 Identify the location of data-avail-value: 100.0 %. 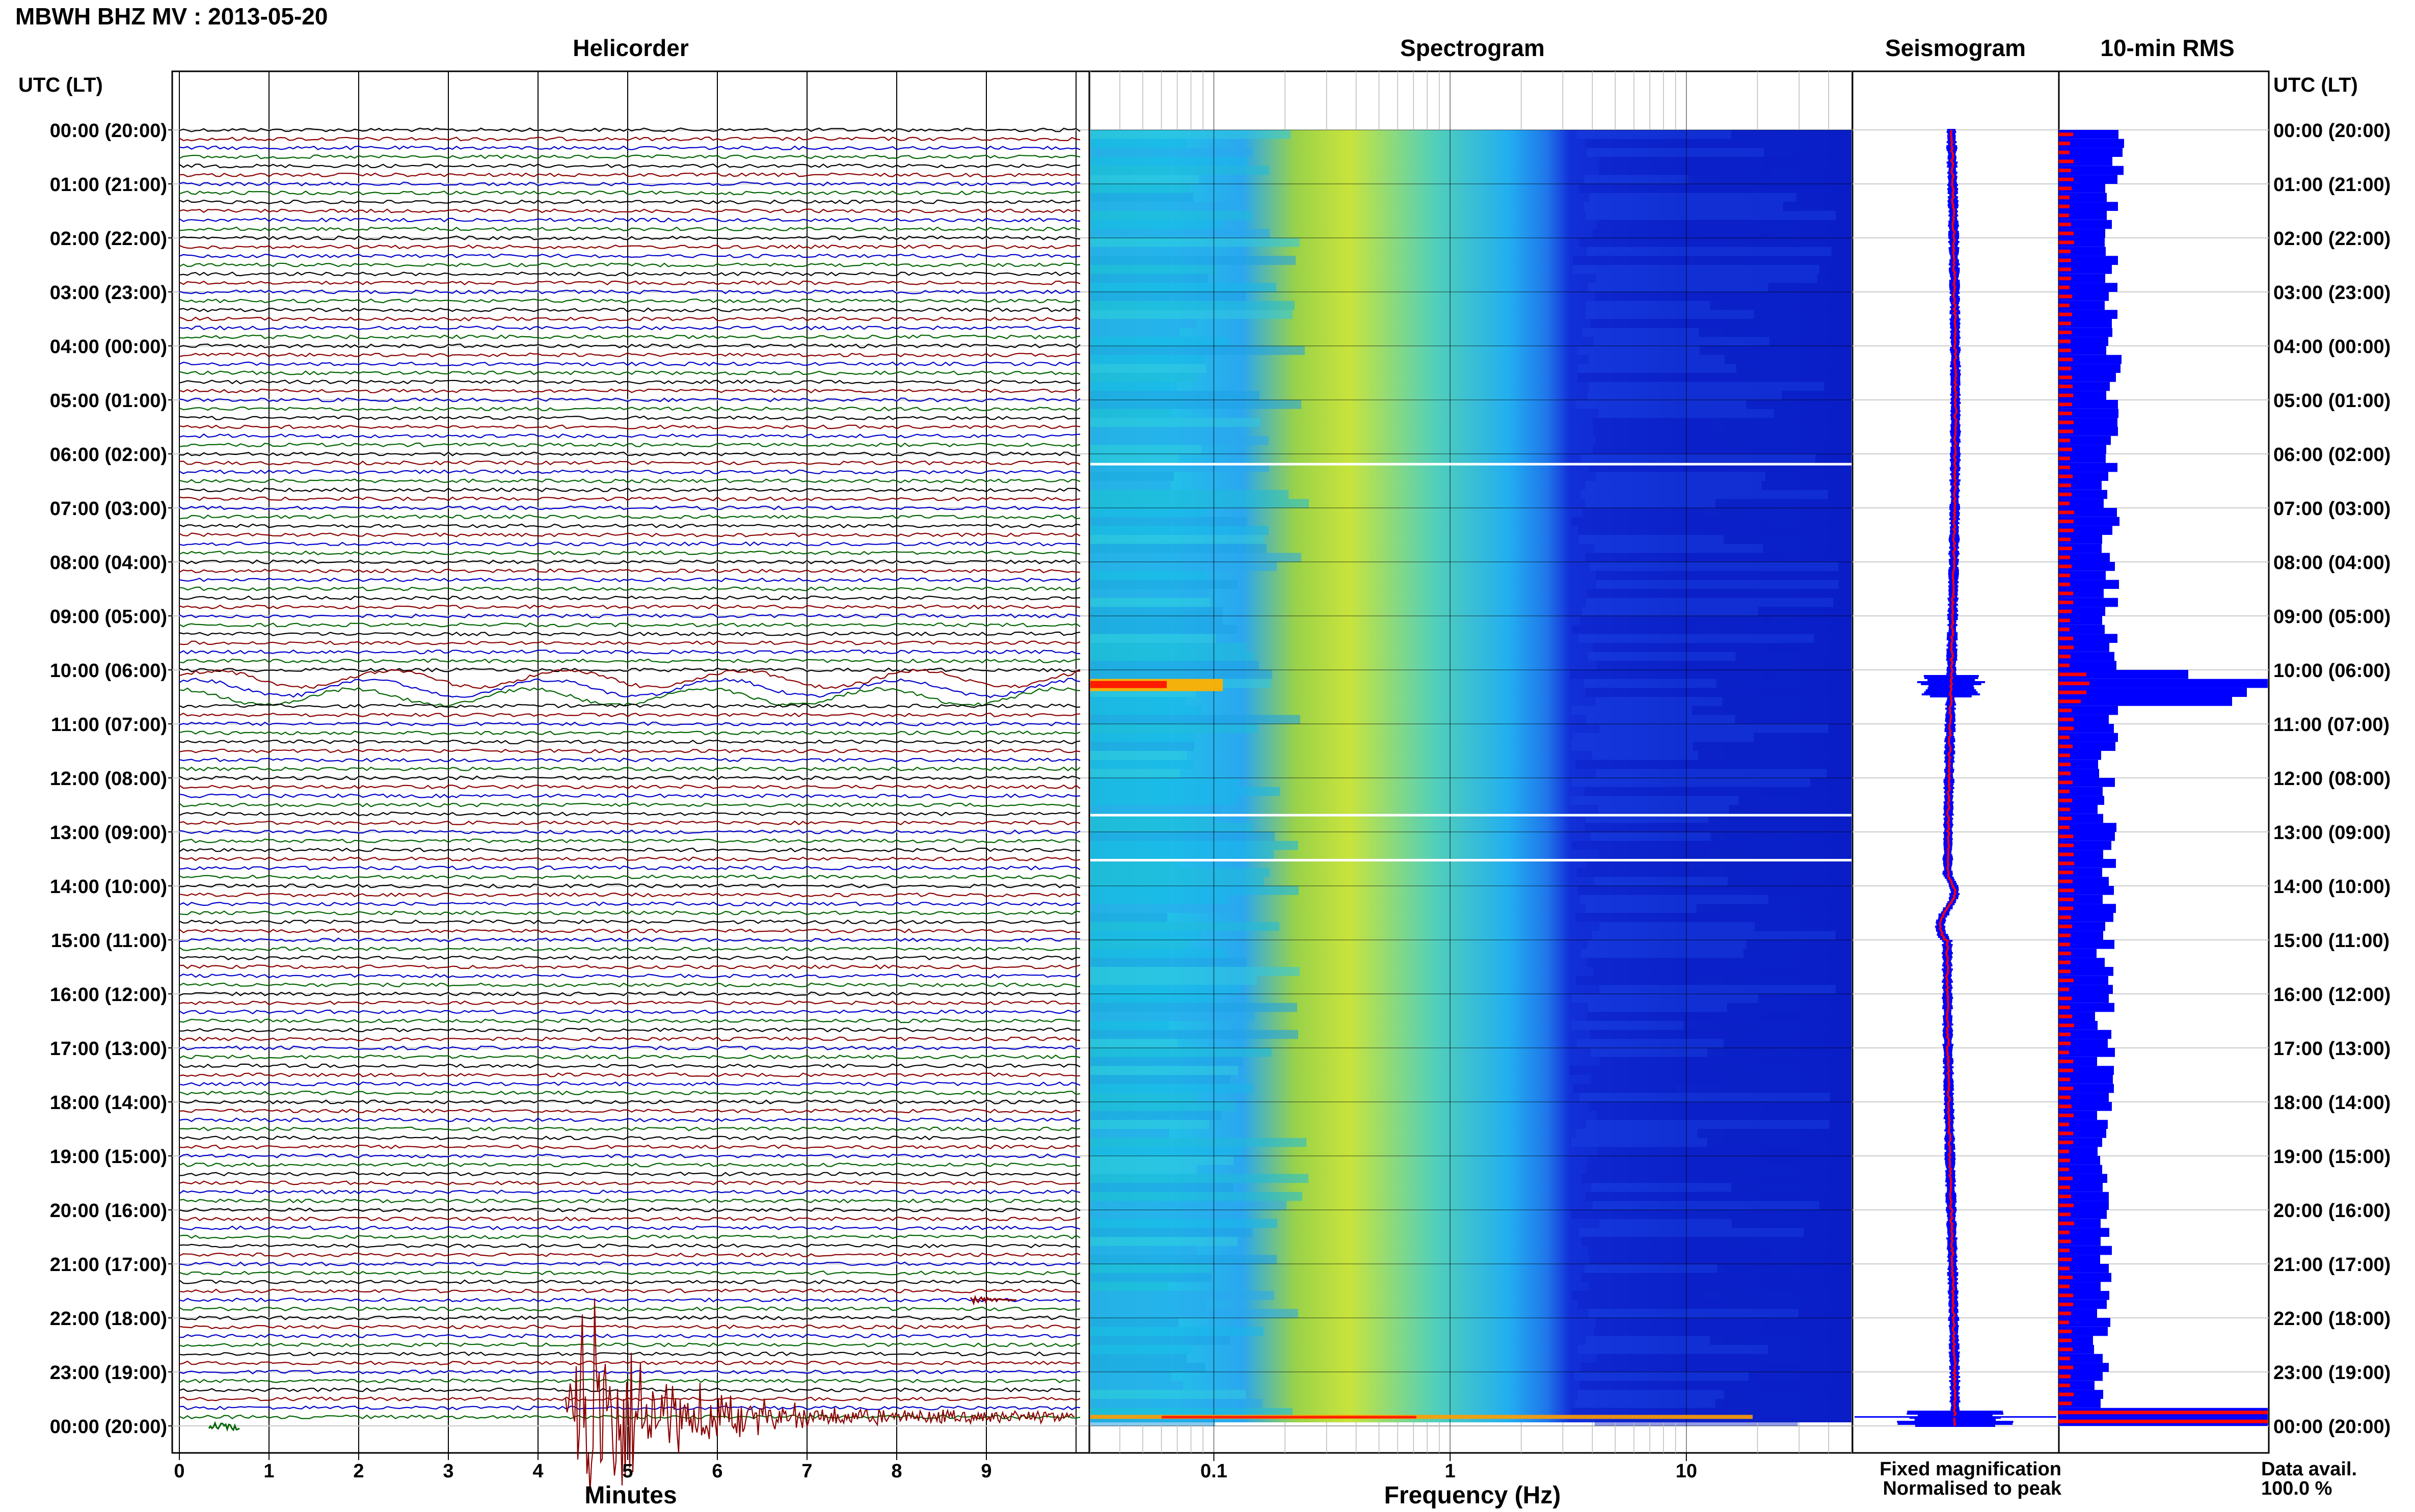
(2296, 1488).